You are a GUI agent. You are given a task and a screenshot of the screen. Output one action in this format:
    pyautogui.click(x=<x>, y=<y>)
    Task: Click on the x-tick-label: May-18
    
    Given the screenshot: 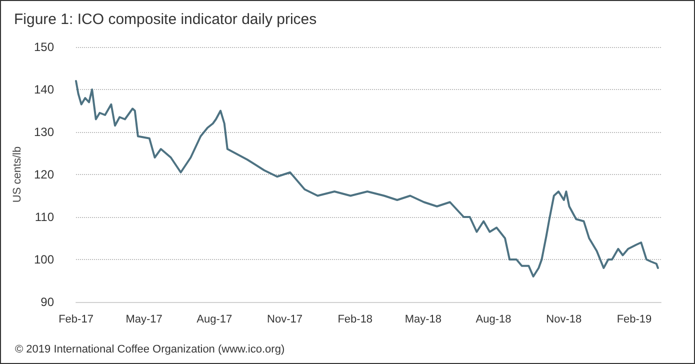 What is the action you would take?
    pyautogui.click(x=423, y=320)
    